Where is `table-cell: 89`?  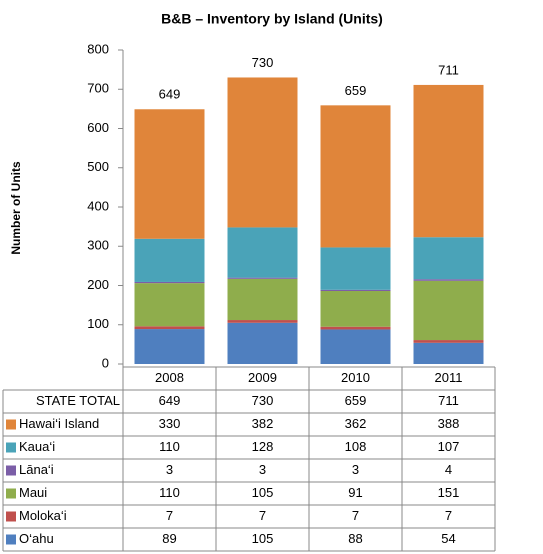 table-cell: 89 is located at coordinates (169, 538).